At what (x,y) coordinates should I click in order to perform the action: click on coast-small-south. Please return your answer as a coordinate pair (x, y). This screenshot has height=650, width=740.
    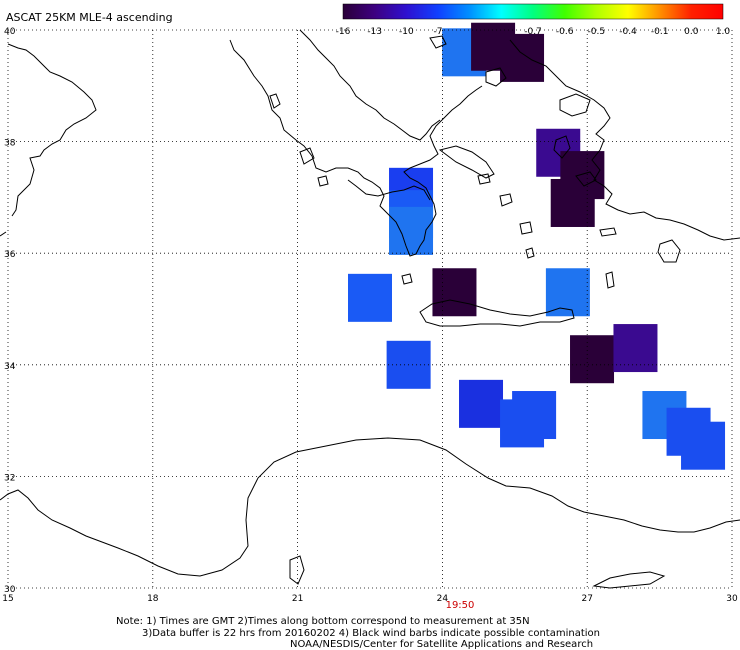
    Looking at the image, I should click on (297, 570).